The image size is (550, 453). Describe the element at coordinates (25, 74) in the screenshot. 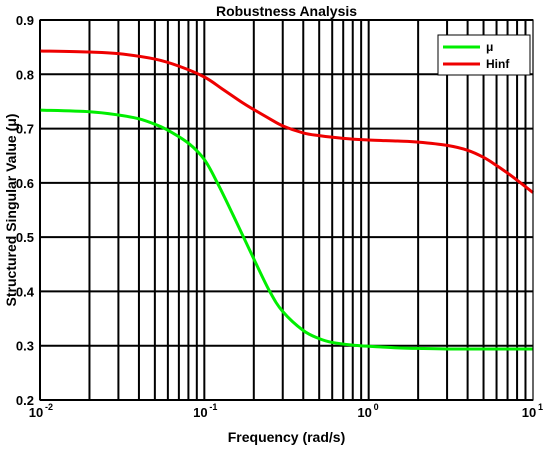

I see `y-tick-label: 0.8` at that location.